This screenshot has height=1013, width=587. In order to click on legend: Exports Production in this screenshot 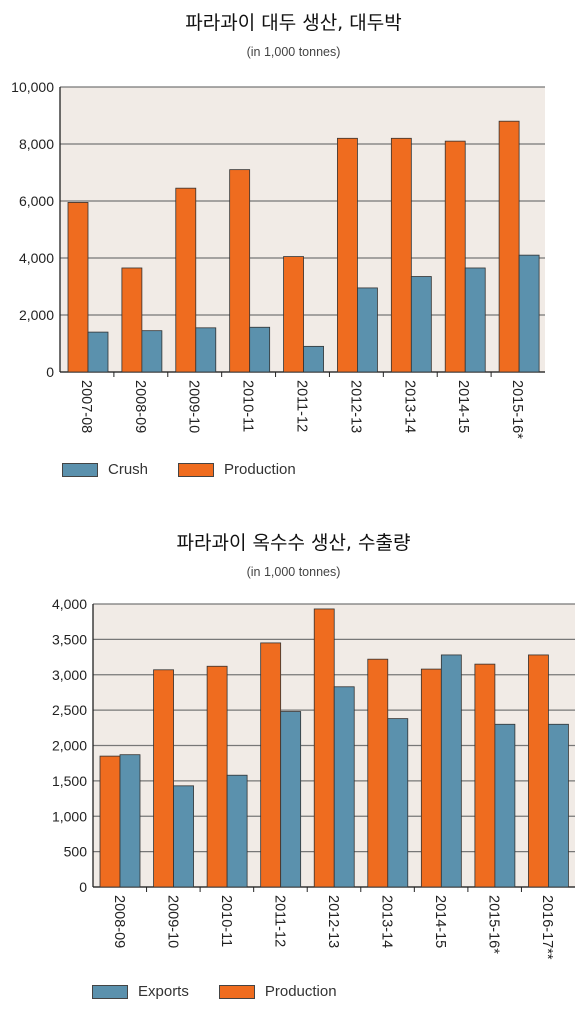, I will do `click(229, 991)`.